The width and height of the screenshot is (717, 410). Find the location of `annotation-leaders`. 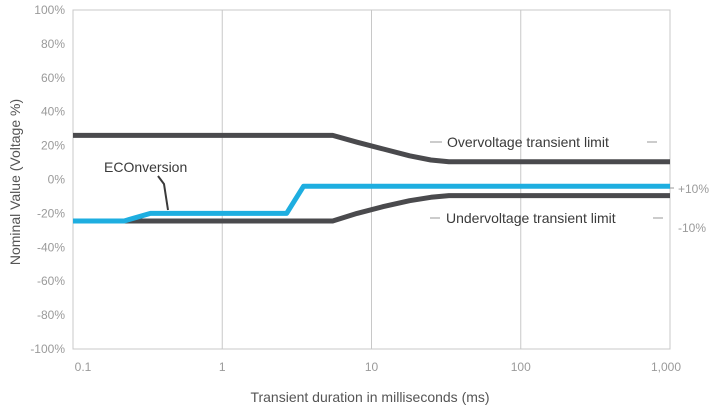

annotation-leaders is located at coordinates (415, 180).